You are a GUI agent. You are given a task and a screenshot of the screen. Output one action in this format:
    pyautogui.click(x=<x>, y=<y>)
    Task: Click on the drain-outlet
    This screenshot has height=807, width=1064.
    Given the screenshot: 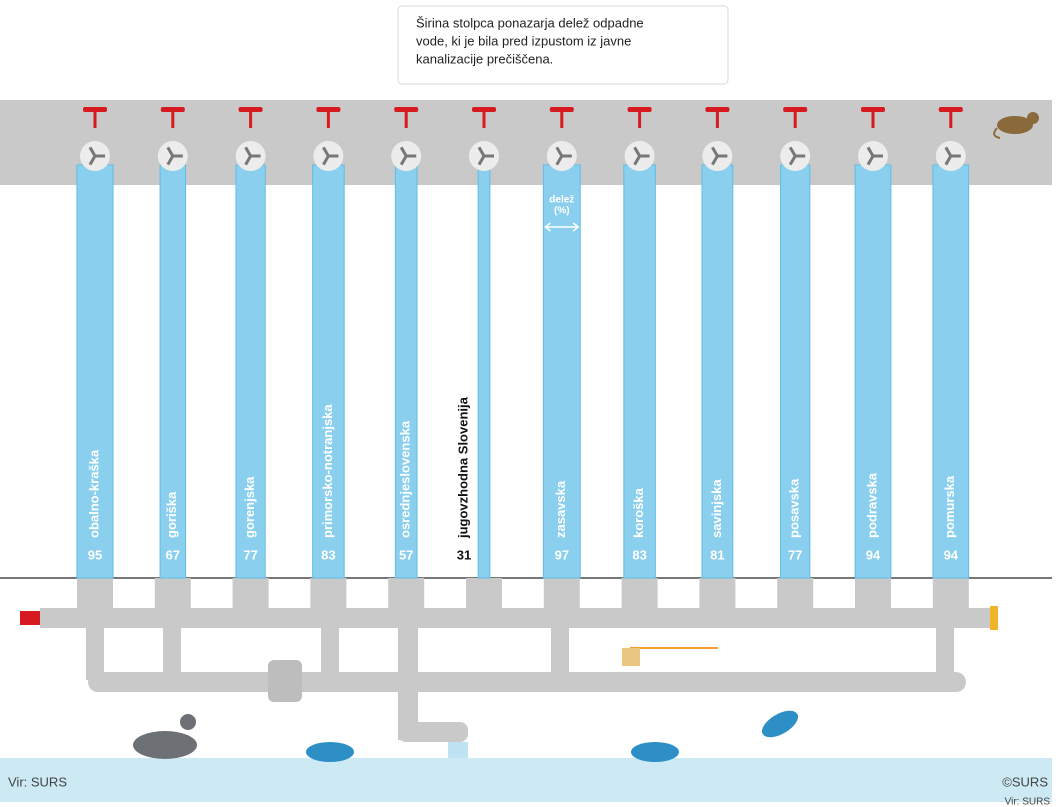 What is the action you would take?
    pyautogui.click(x=433, y=732)
    